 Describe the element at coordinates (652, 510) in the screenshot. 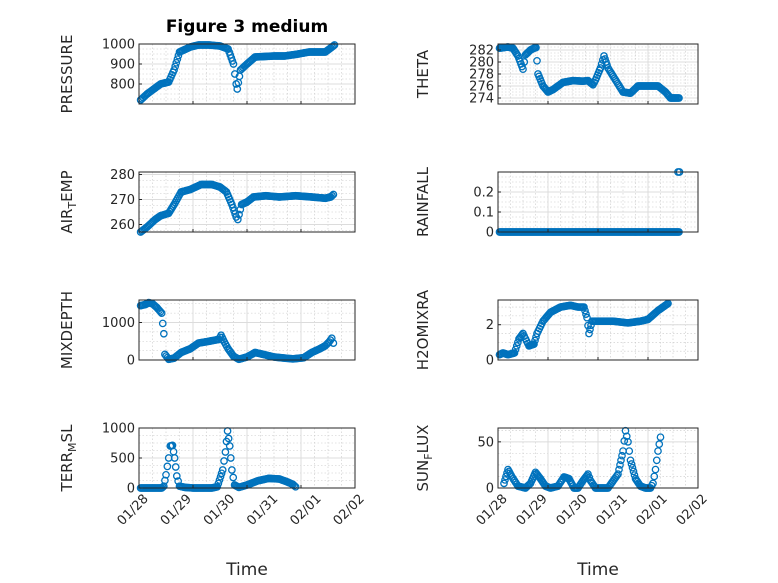

I see `x-tick-label: 02/01` at that location.